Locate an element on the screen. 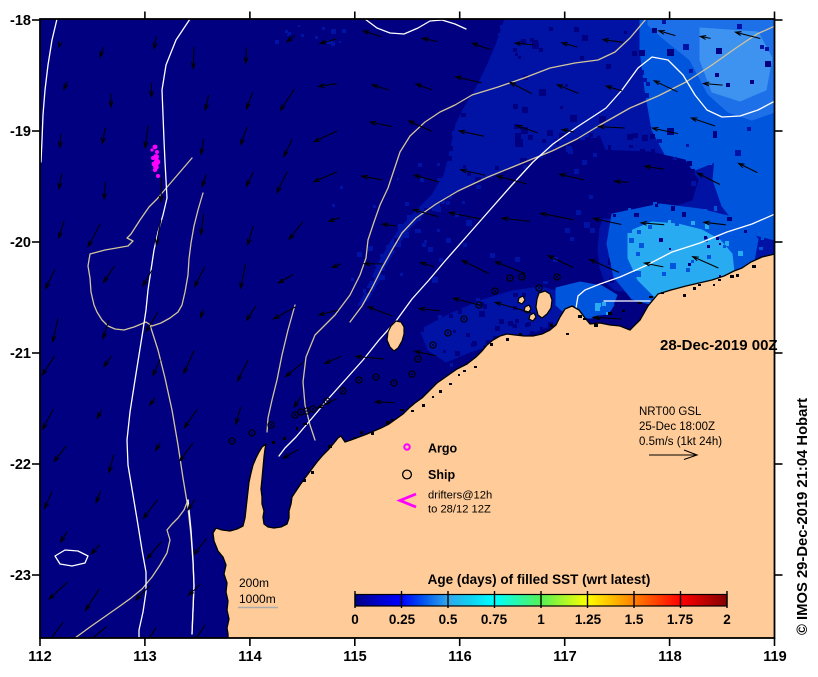  svg-text: 1.25 is located at coordinates (588, 619).